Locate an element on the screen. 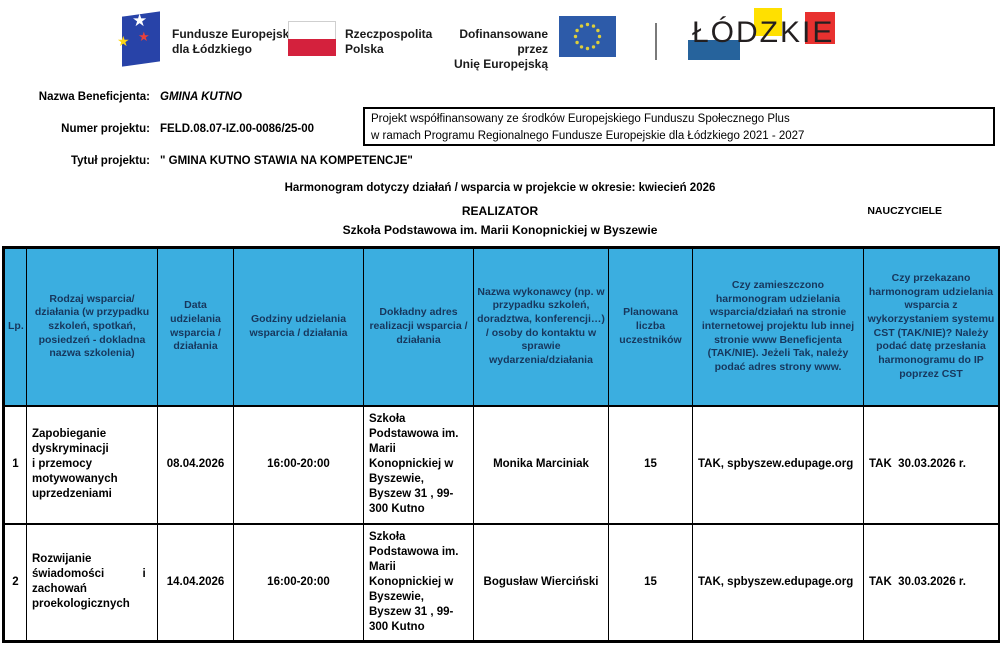  beneficiary-value: GMINA KUTNO is located at coordinates (201, 97).